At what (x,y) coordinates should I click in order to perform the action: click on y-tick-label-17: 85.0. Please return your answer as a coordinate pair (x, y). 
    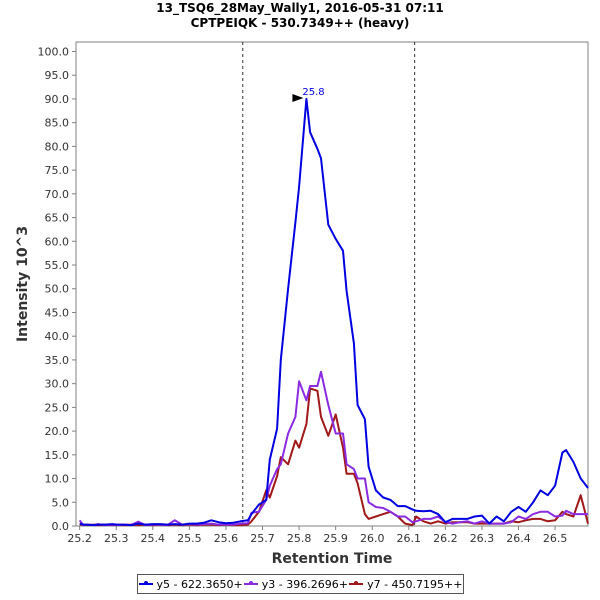
    Looking at the image, I should click on (57, 123).